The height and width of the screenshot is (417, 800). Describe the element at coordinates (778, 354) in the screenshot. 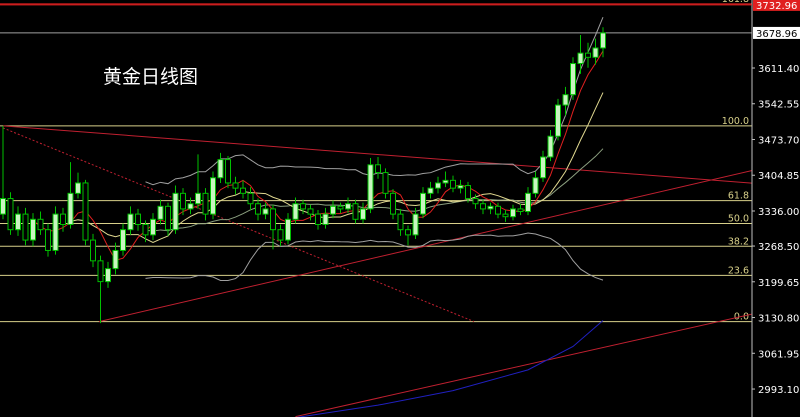

I see `price-axis-label: 3061.95` at that location.